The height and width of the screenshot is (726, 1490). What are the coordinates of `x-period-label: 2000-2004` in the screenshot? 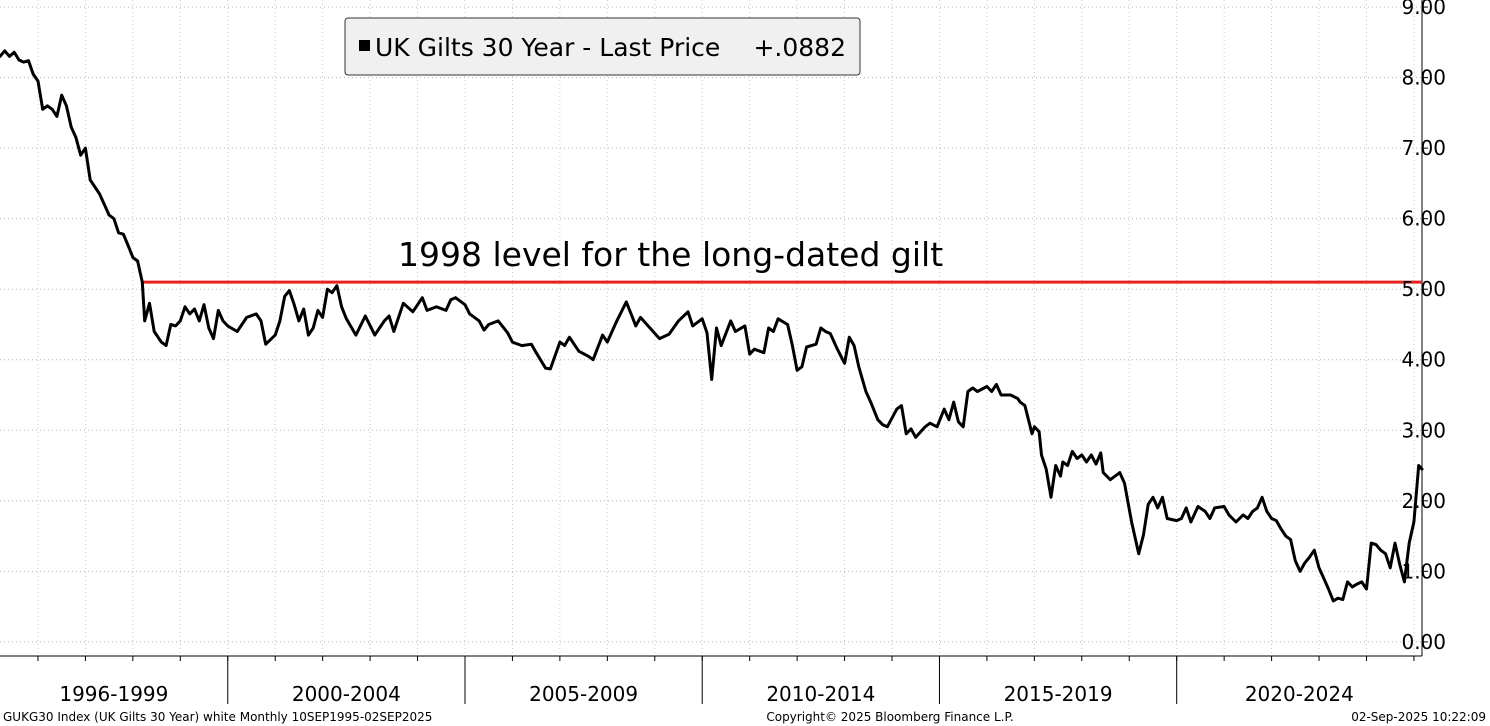 It's located at (346, 694).